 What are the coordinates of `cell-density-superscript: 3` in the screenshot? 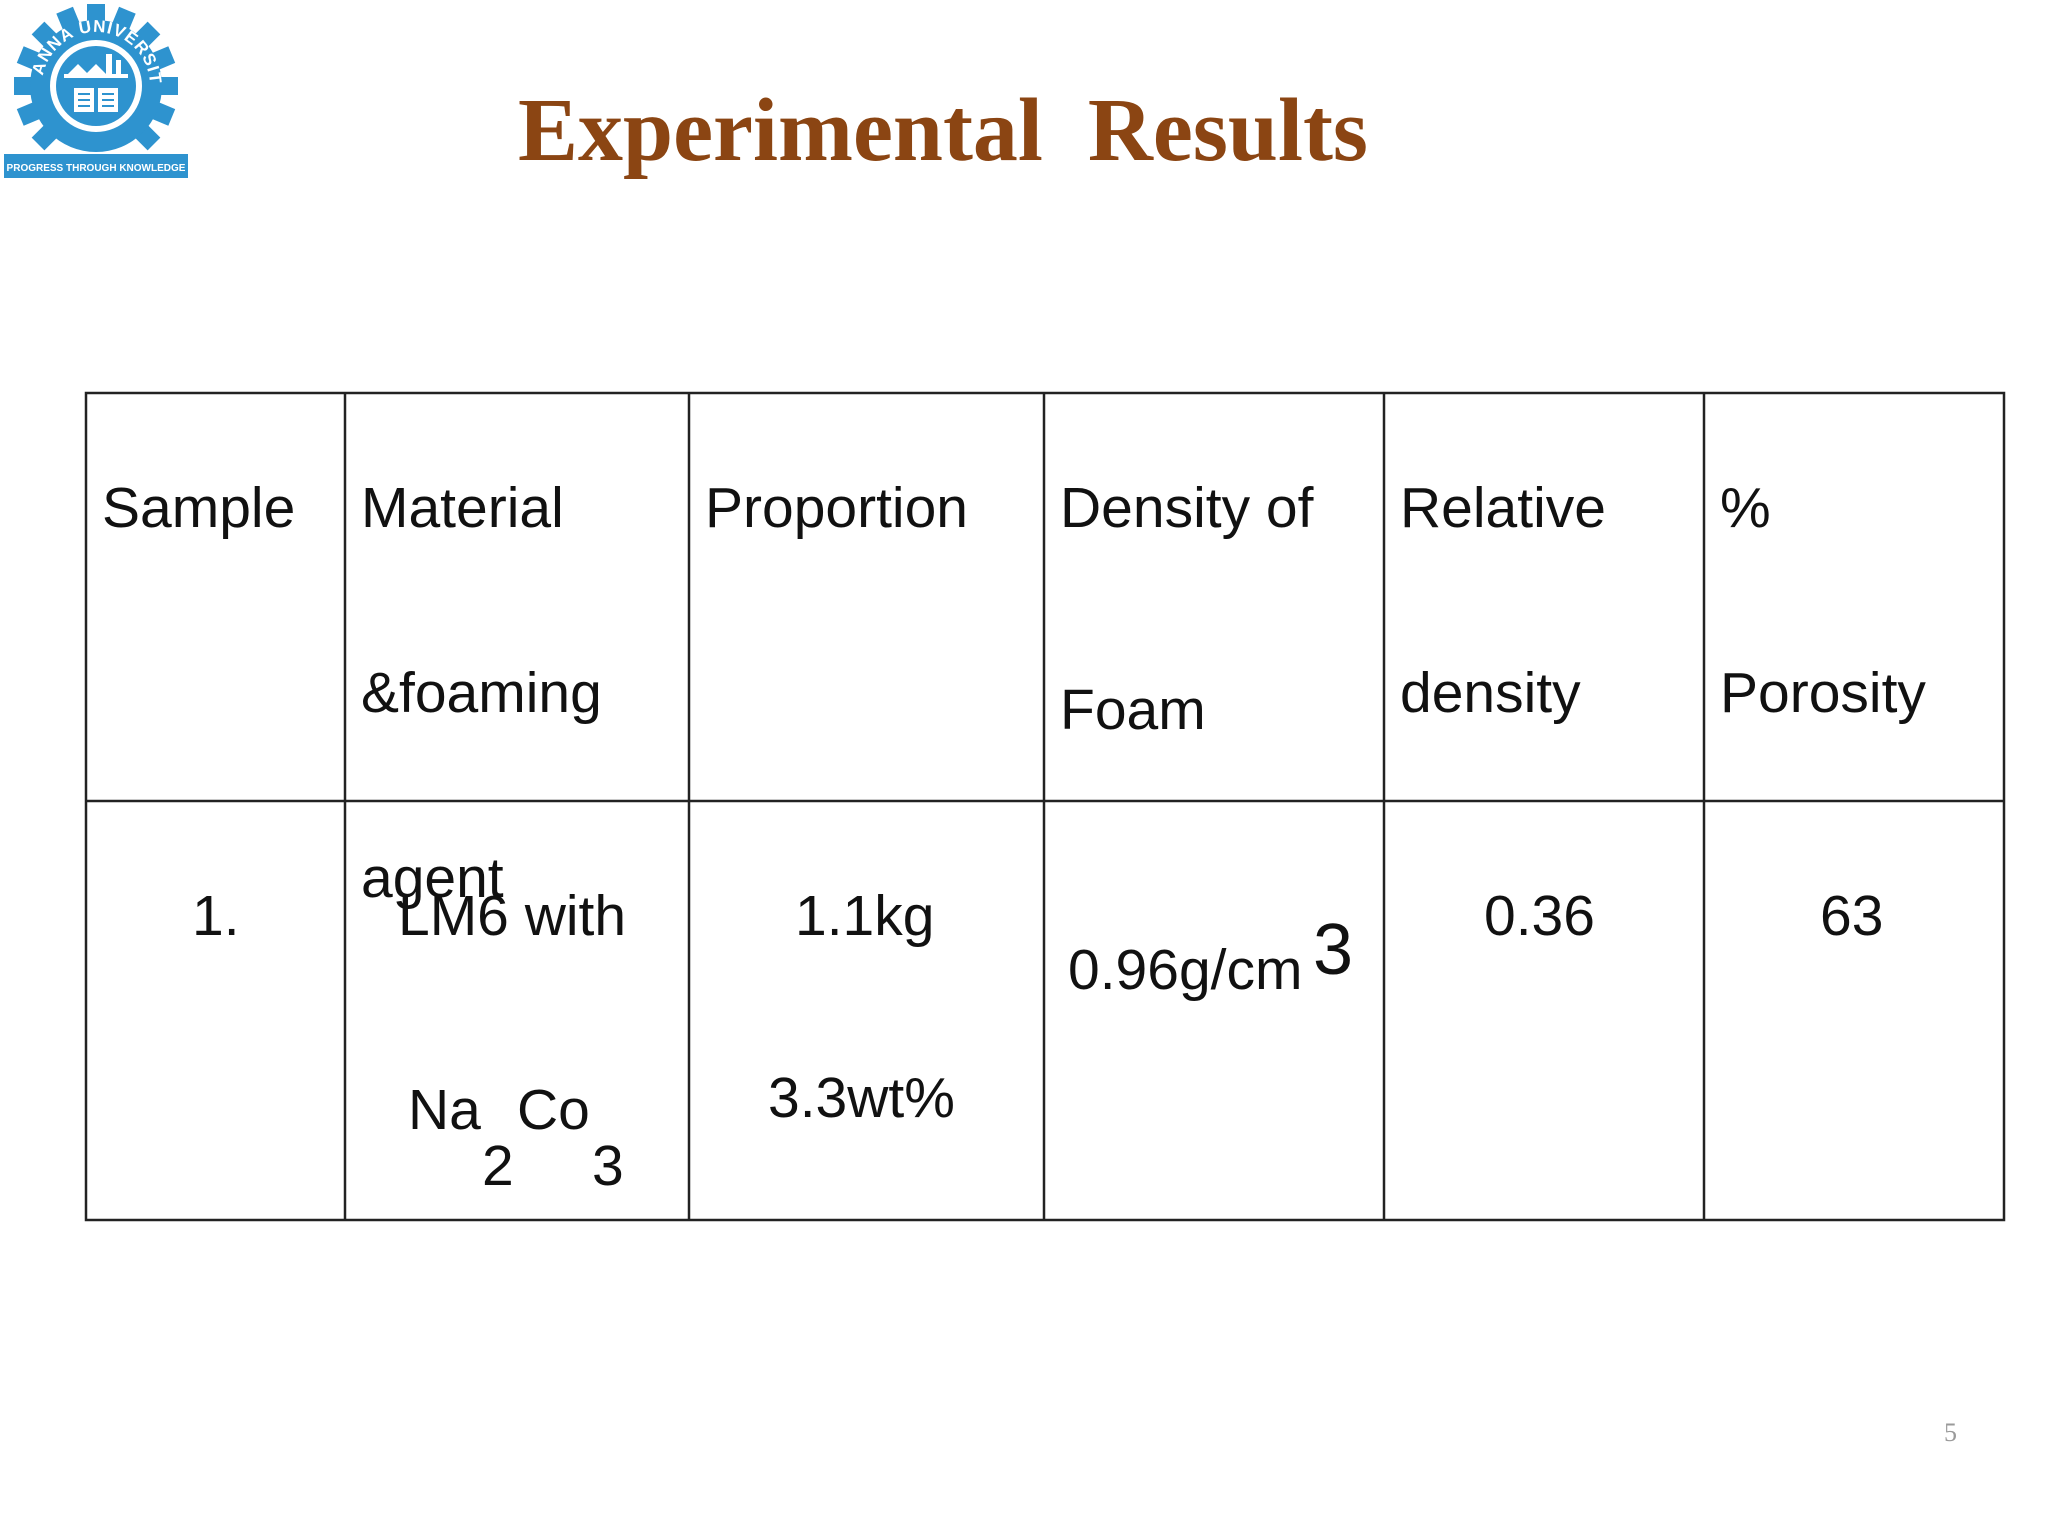 It's located at (1333, 950).